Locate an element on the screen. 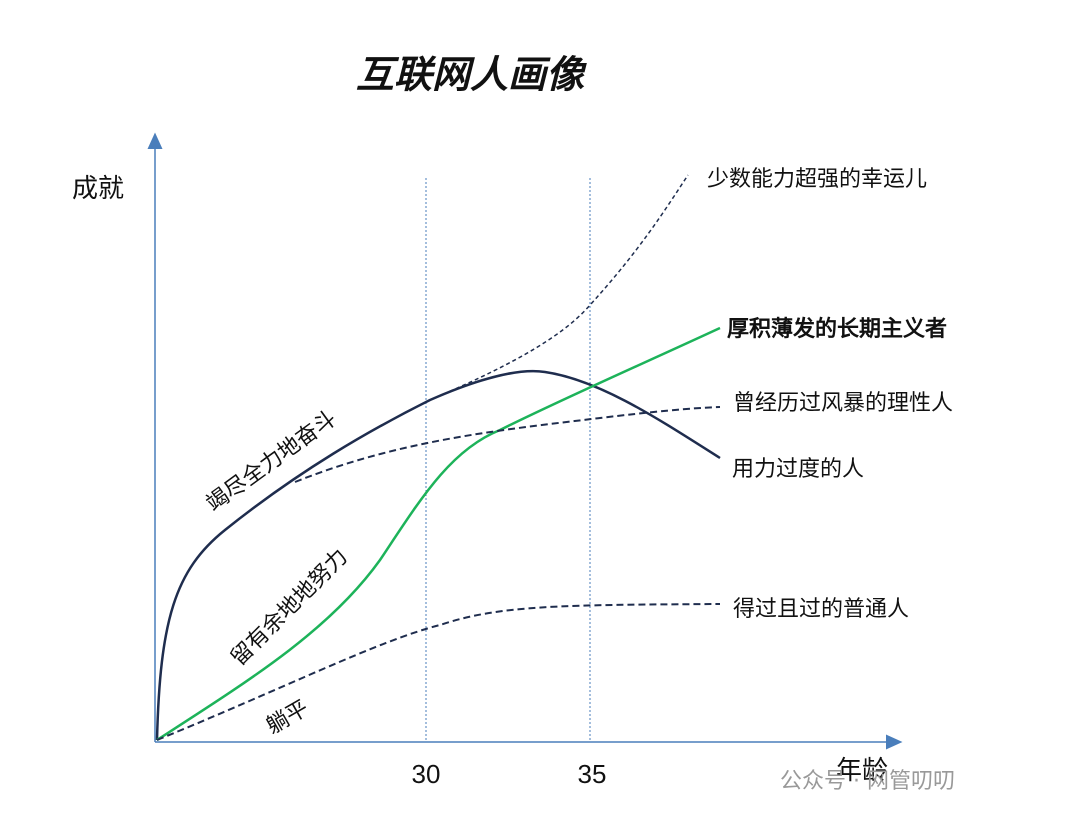 The height and width of the screenshot is (827, 1080). curve-label: 得过且过的普通人 is located at coordinates (821, 609).